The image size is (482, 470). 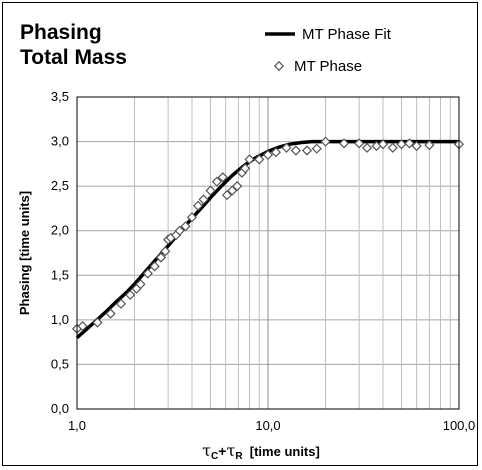 I want to click on x-tick-labels: 1,0 10,0 100,0, so click(x=271, y=425).